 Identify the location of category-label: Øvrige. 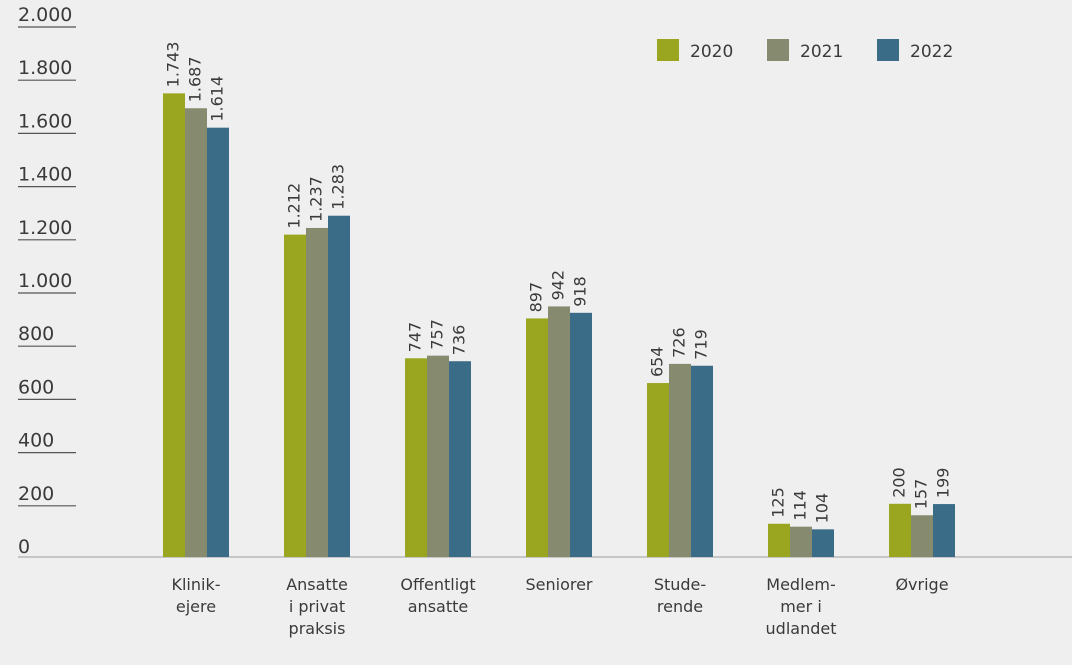
(921, 584).